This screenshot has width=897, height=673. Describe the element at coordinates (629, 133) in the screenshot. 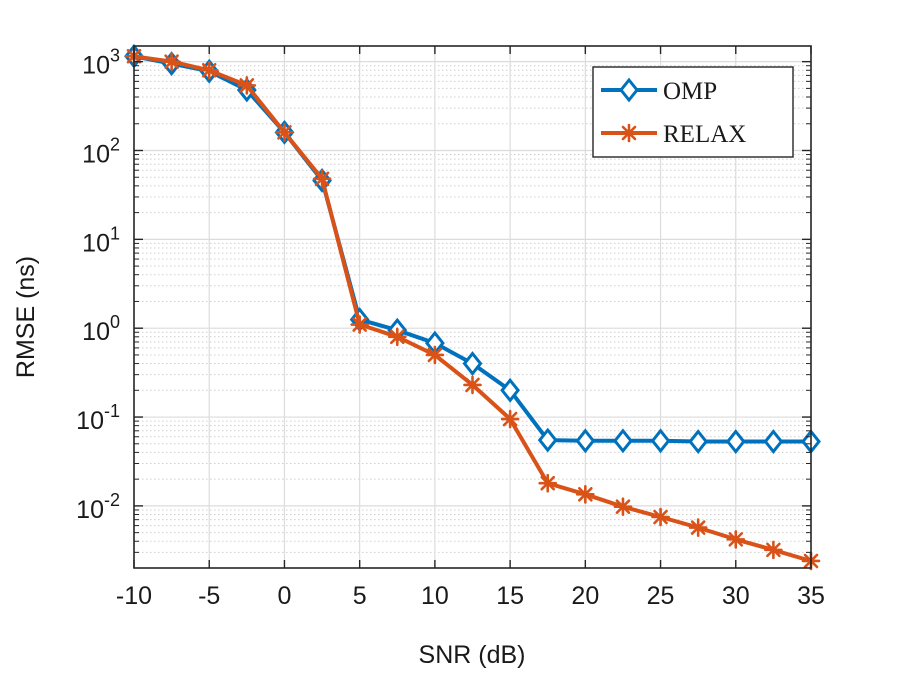

I see `legend-marker-relax` at that location.